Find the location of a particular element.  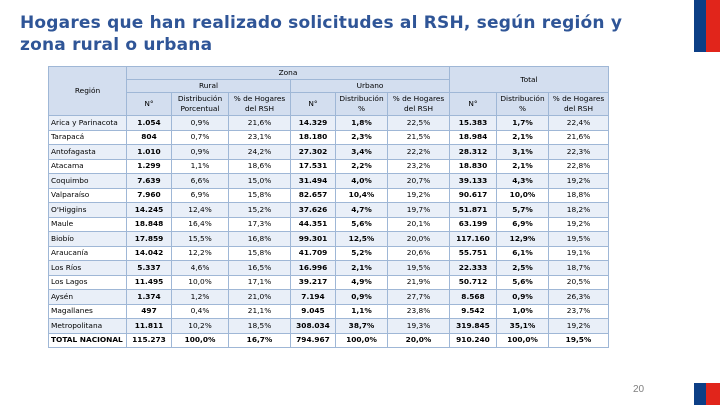

urbano-dist-cell: 2,3% is located at coordinates (361, 137).